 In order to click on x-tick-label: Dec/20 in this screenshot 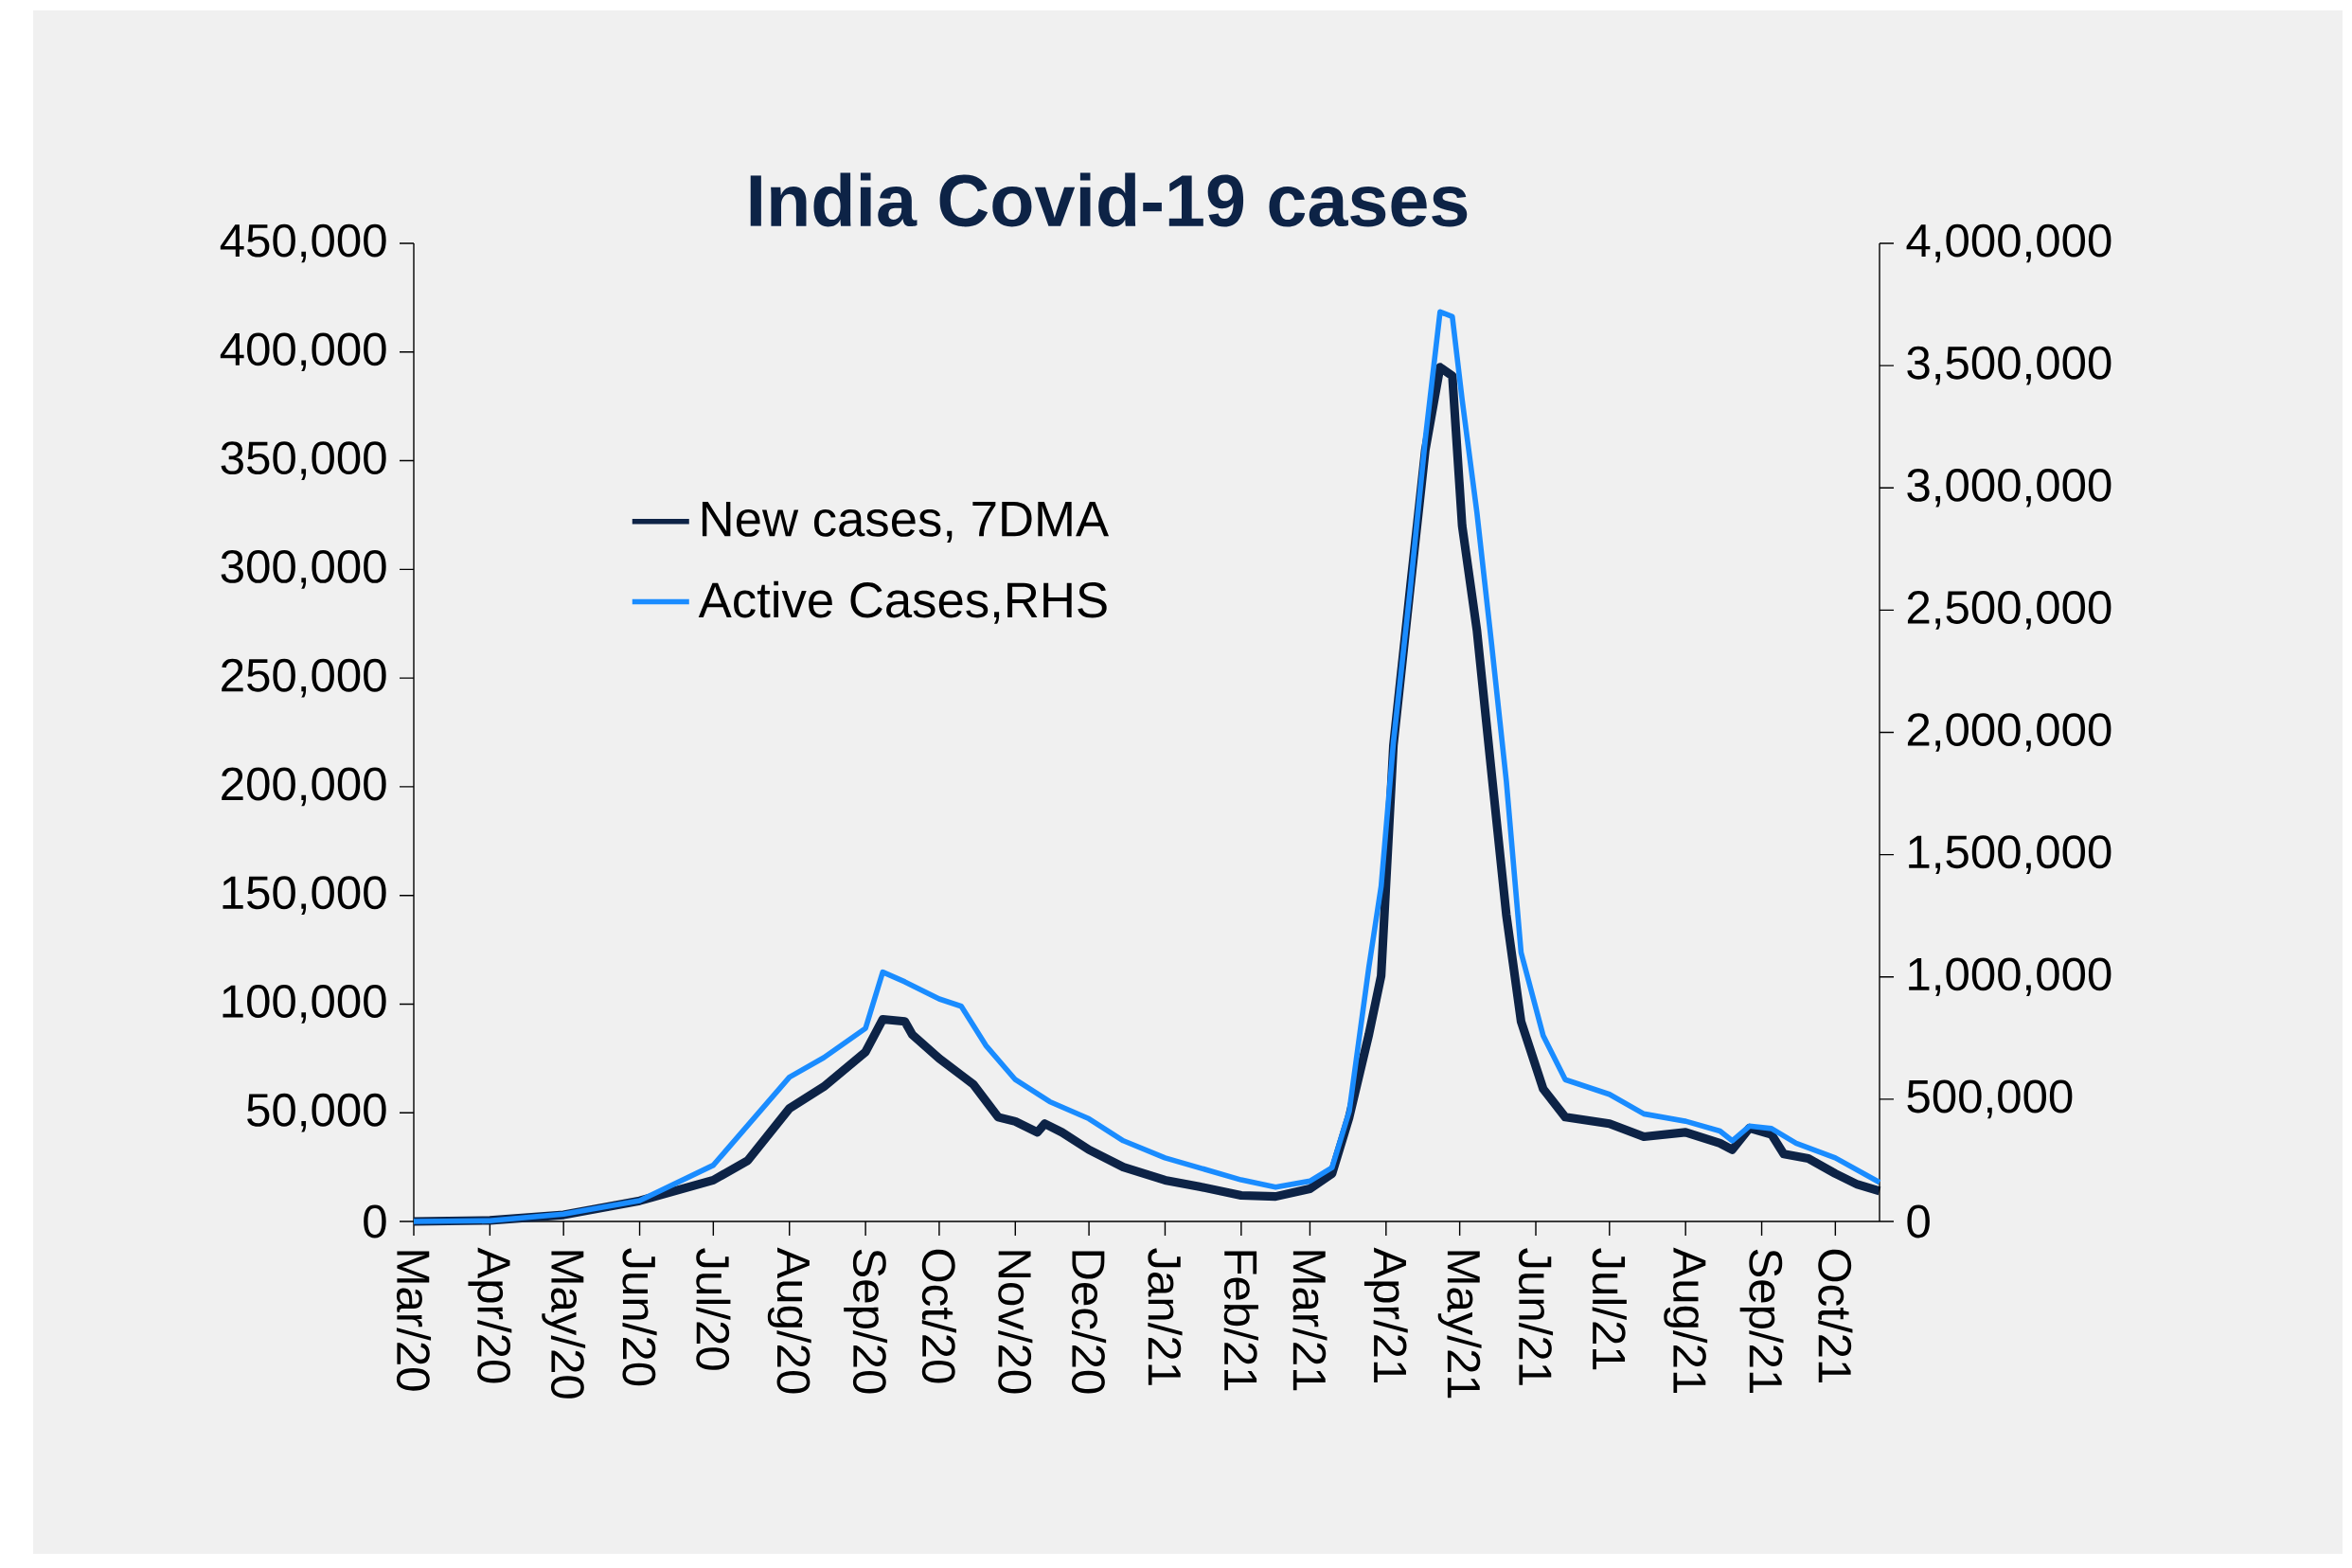, I will do `click(1089, 1322)`.